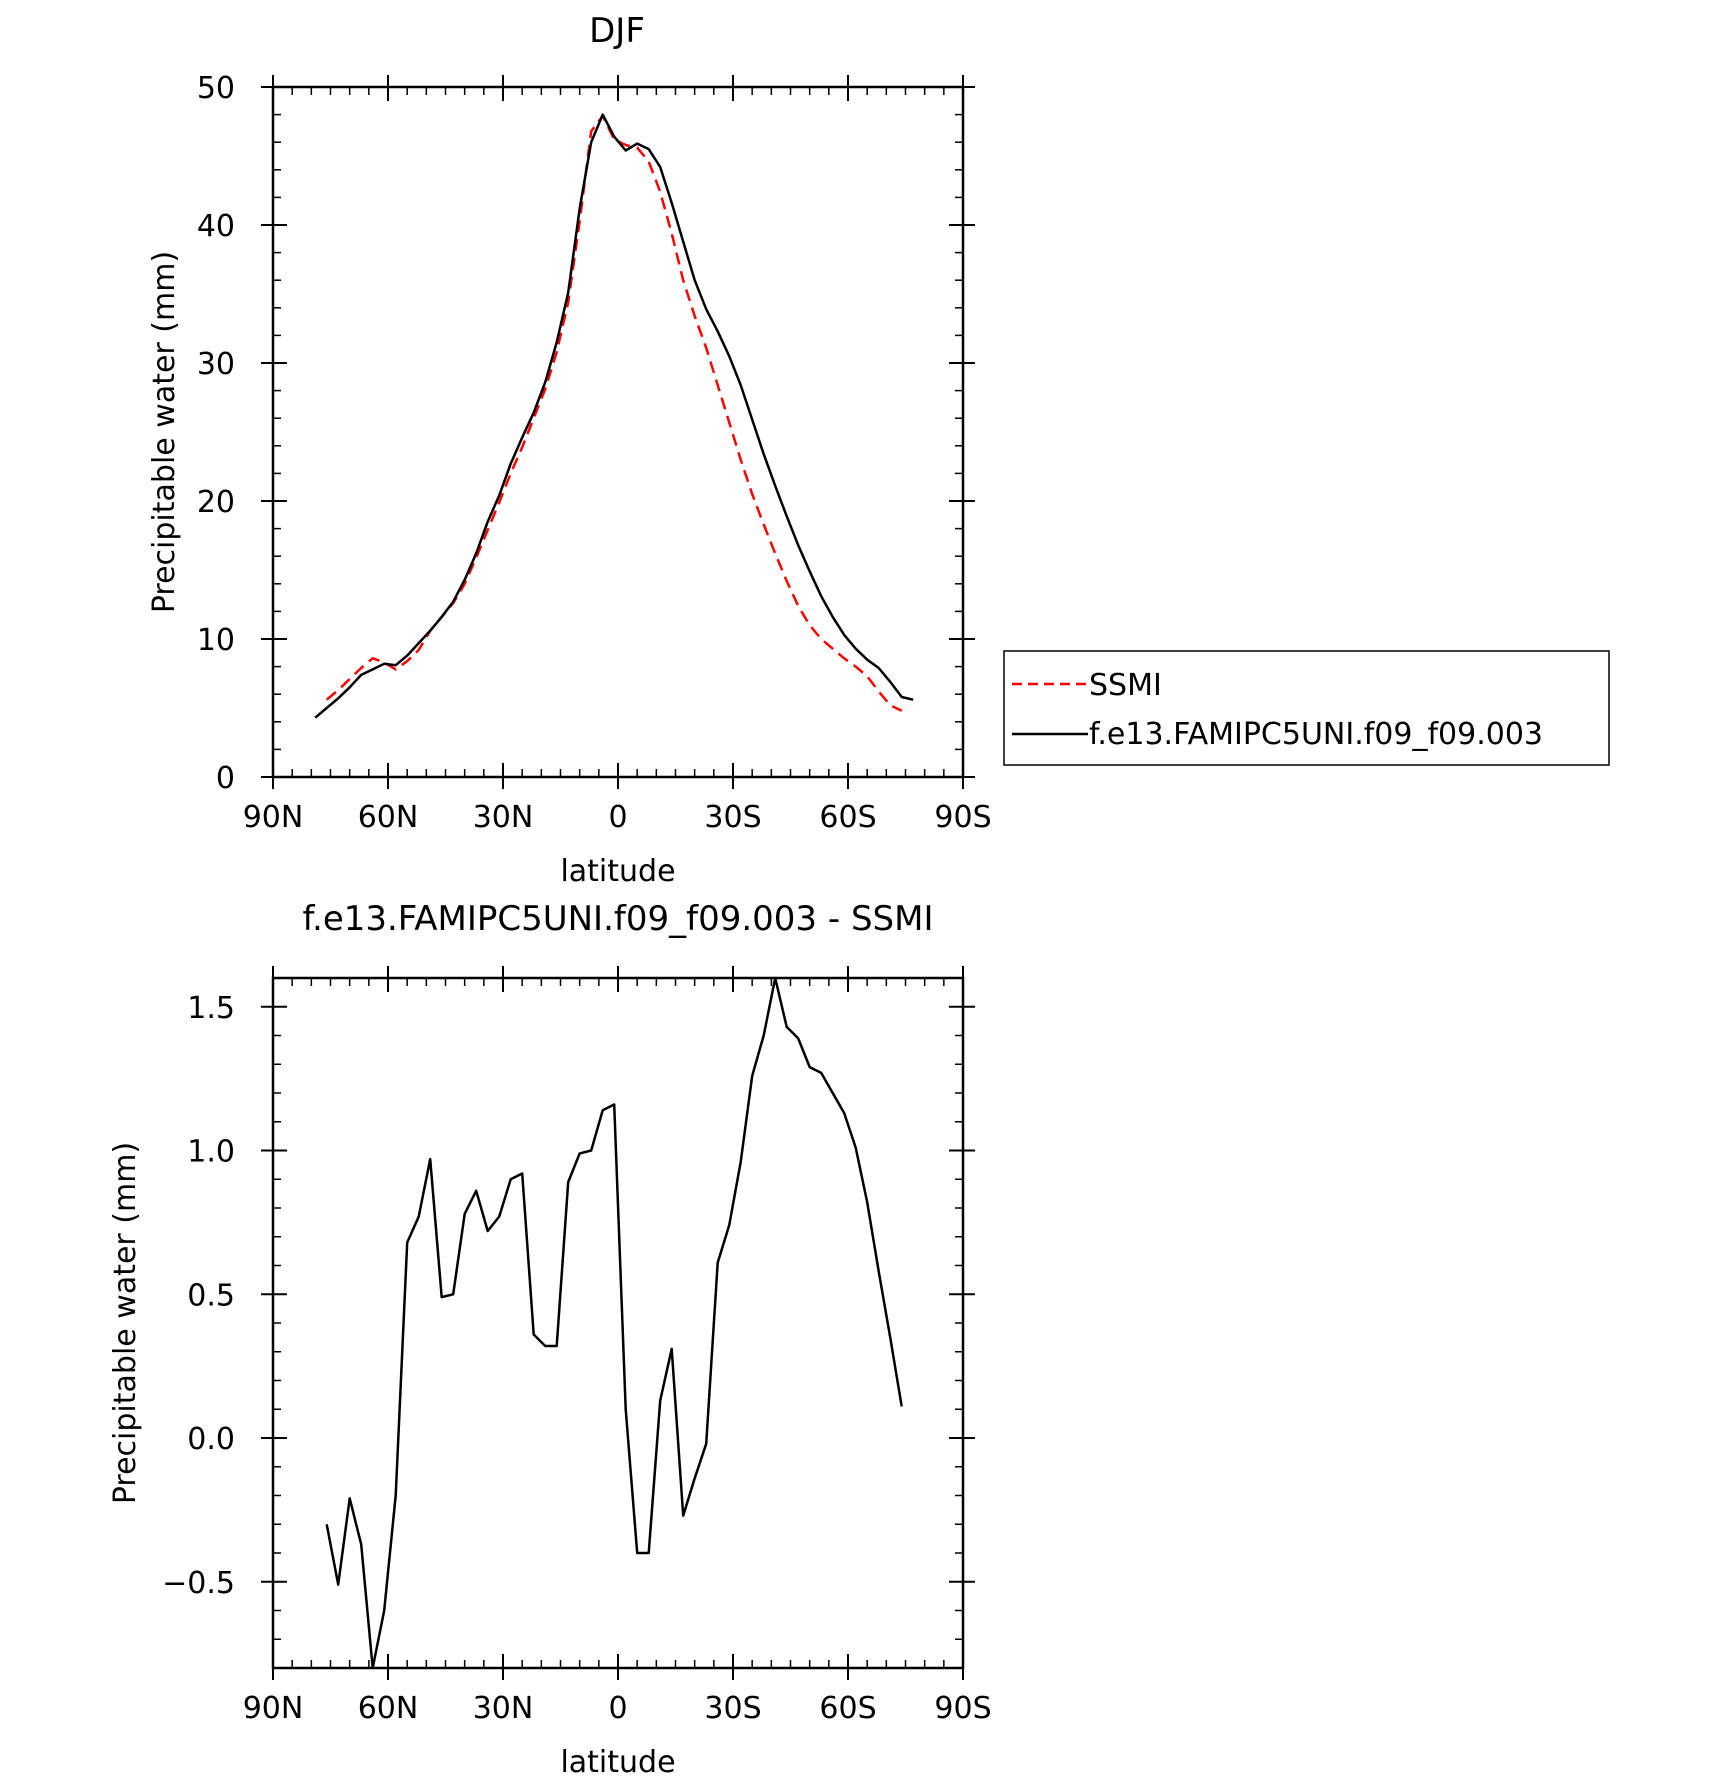  Describe the element at coordinates (1316, 734) in the screenshot. I see `legend-label-model: f.e13.FAMIPC5UNI.f09_f09.003` at that location.